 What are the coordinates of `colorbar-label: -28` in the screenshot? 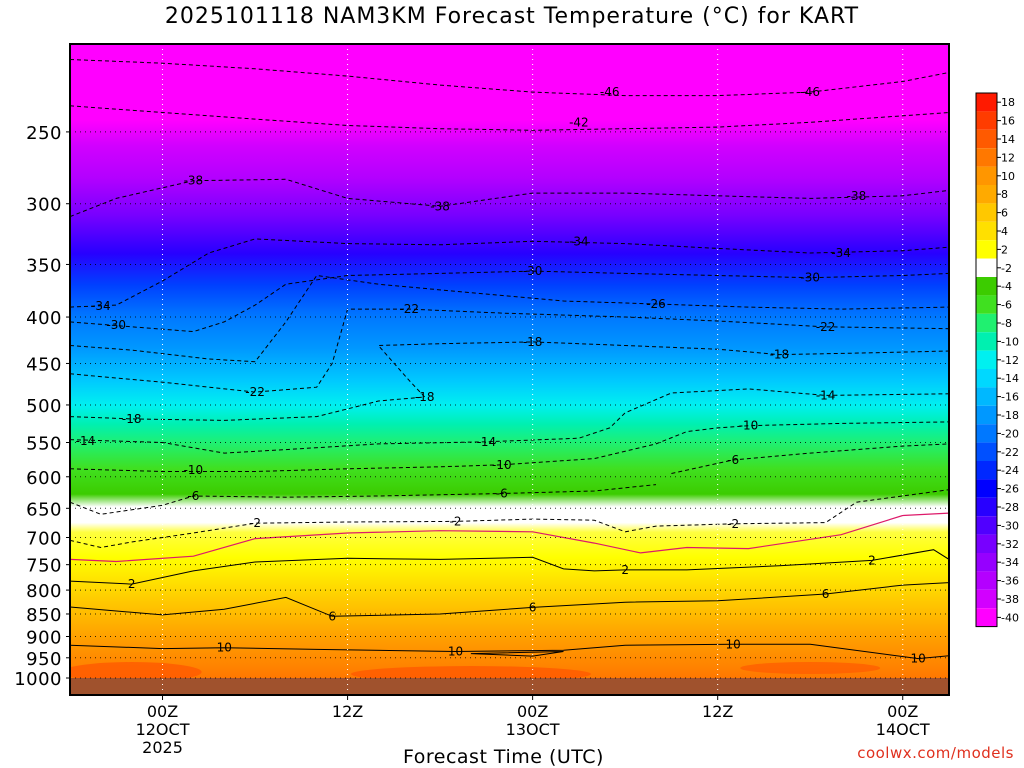 It's located at (1010, 507).